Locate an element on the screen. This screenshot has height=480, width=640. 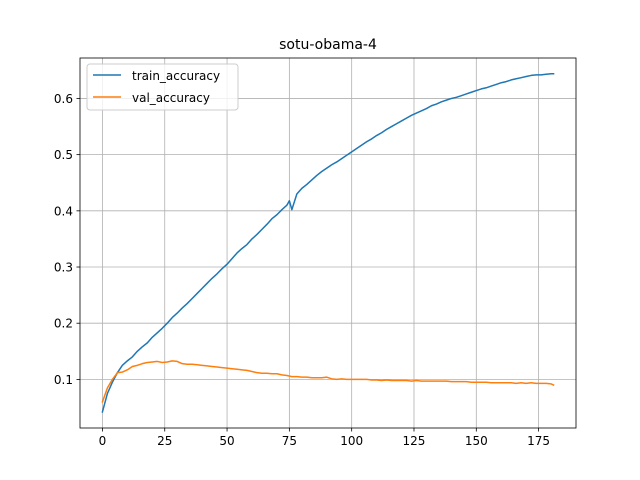
chart-title: sotu-obama-4 is located at coordinates (328, 45).